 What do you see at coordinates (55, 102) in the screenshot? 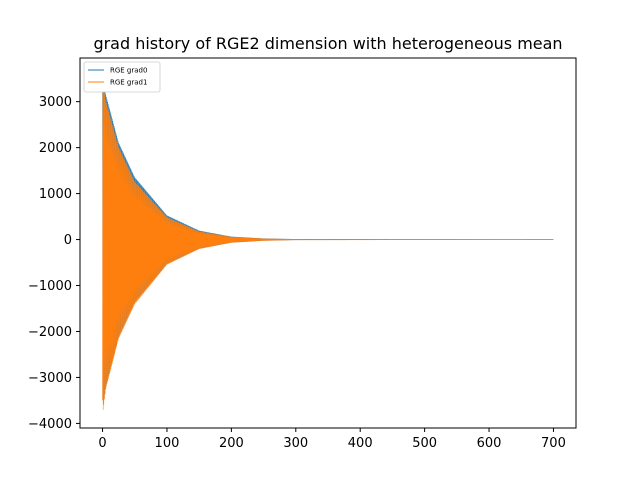
I see `y-tick-label: 3000` at bounding box center [55, 102].